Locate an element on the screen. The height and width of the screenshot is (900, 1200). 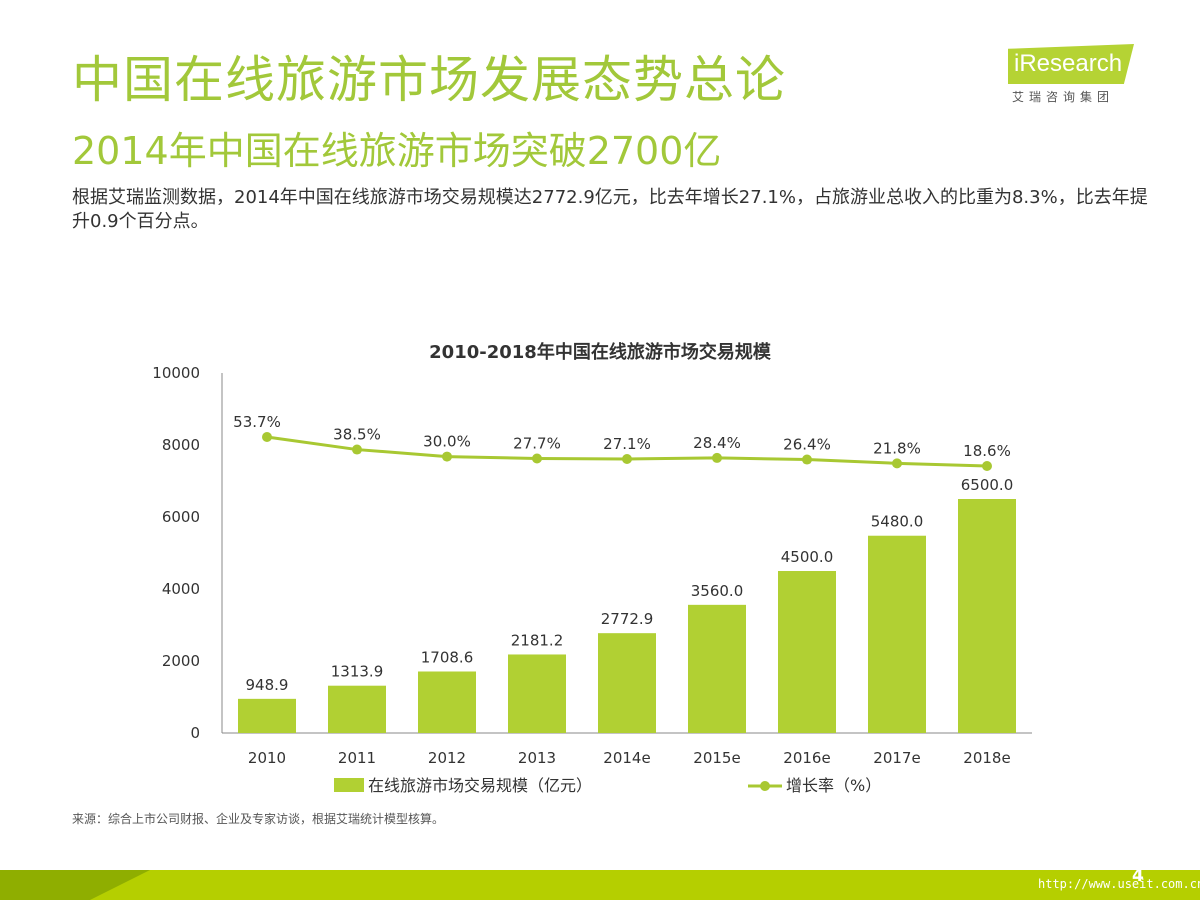
logo-wordmark: iResearch is located at coordinates (1068, 63).